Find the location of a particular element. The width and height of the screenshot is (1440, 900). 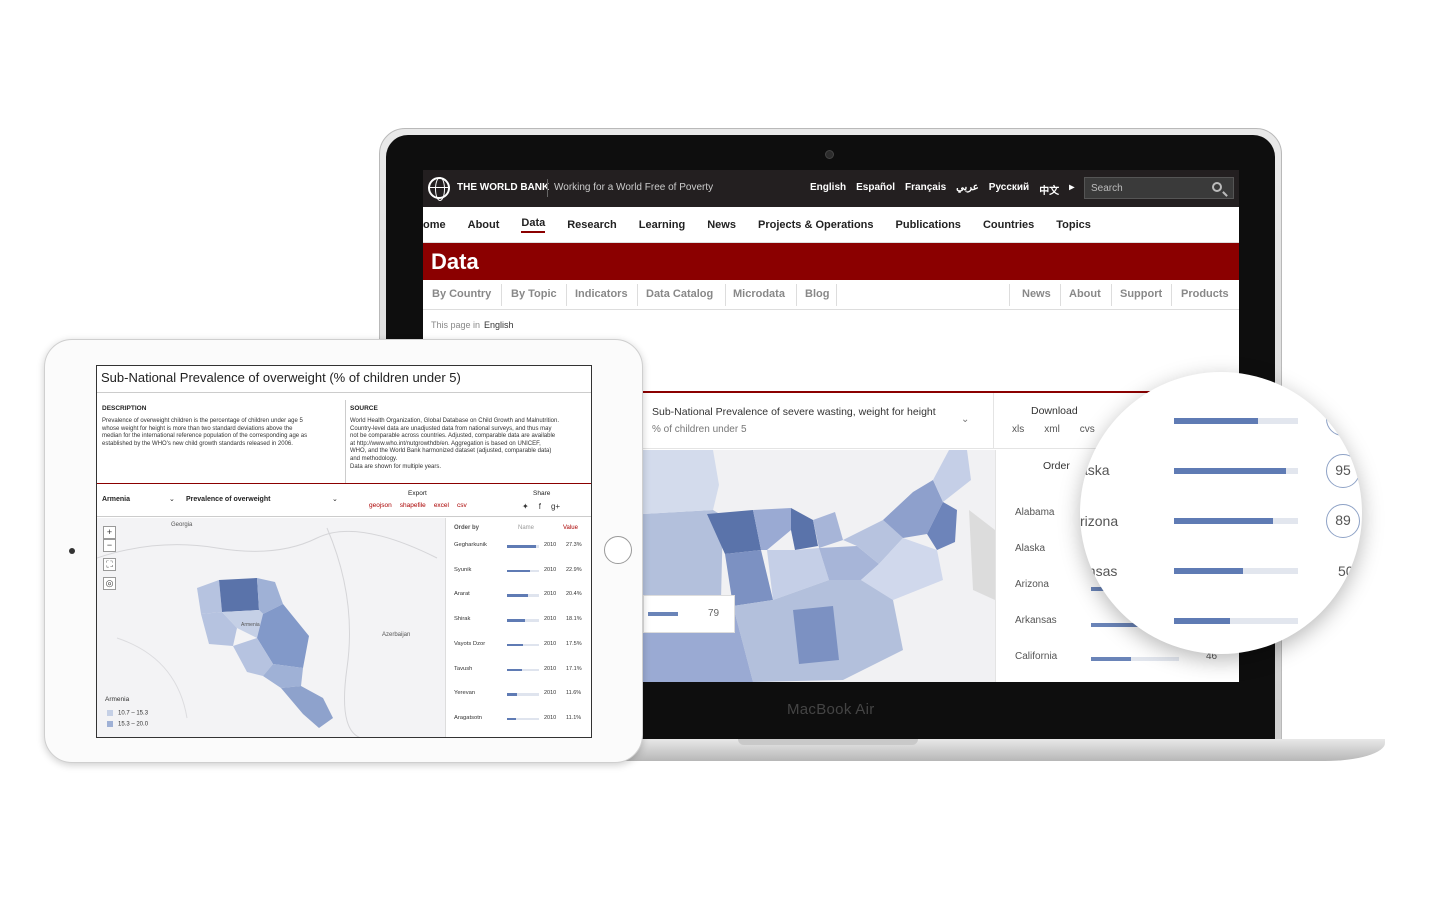

region-name: Vayots Dzor is located at coordinates (470, 643).